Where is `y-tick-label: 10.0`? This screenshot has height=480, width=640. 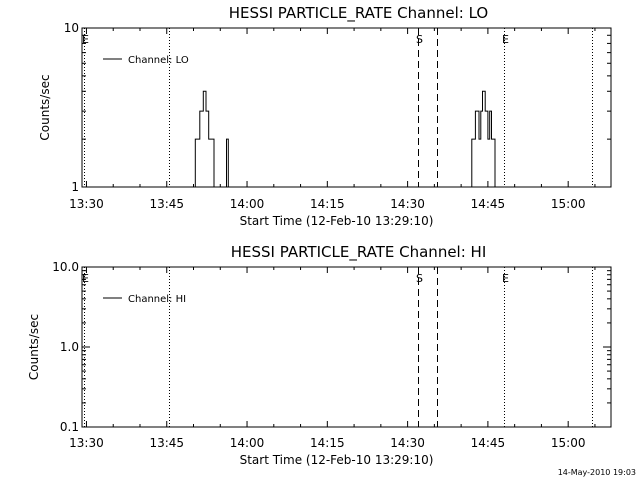 y-tick-label: 10.0 is located at coordinates (65, 267).